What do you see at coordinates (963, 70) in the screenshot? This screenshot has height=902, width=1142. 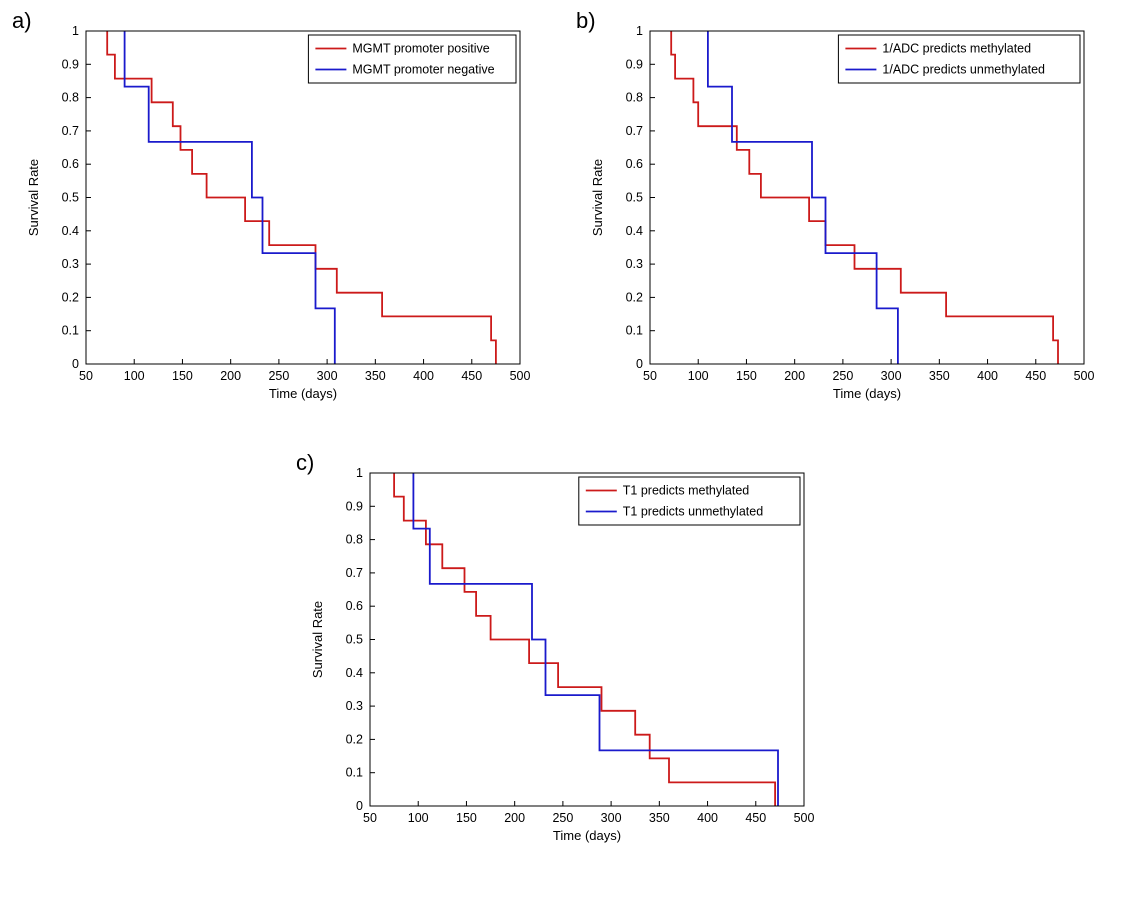 I see `legend-label: 1/ADC predicts unmethylated` at bounding box center [963, 70].